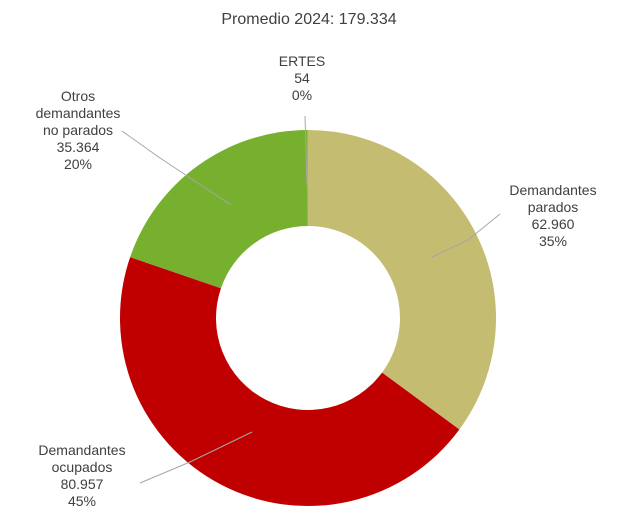 The image size is (619, 525). Describe the element at coordinates (81, 475) in the screenshot. I see `data-label-demandantes-ocupados: Demandantes ocupados 80.957 45%` at that location.